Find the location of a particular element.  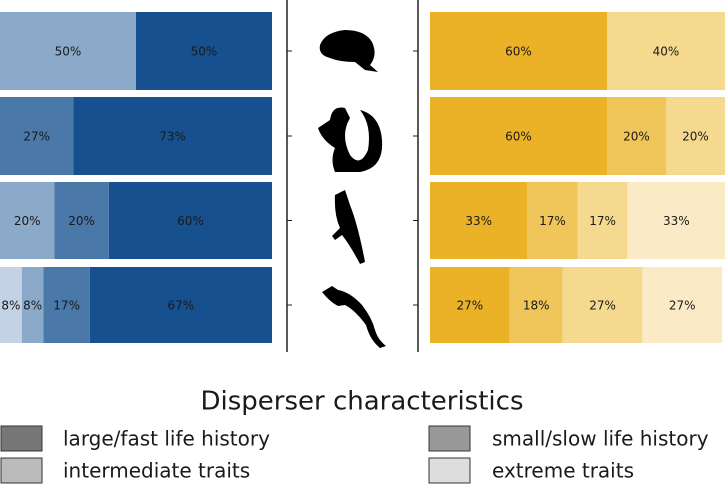

value-label: 18% is located at coordinates (536, 306).